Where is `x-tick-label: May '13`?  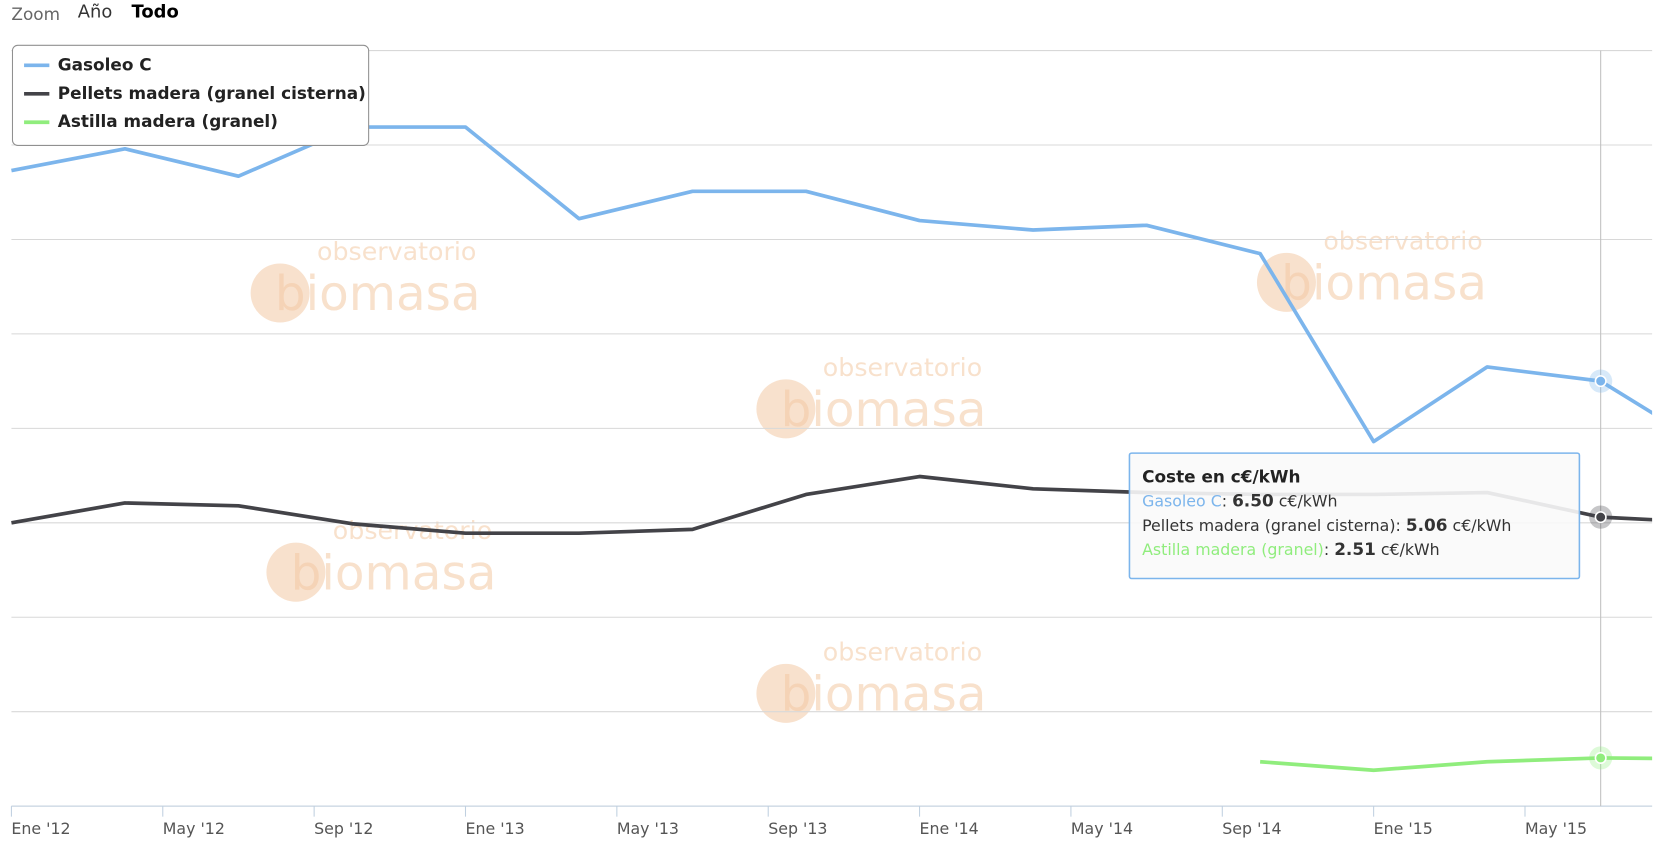 x-tick-label: May '13 is located at coordinates (648, 828).